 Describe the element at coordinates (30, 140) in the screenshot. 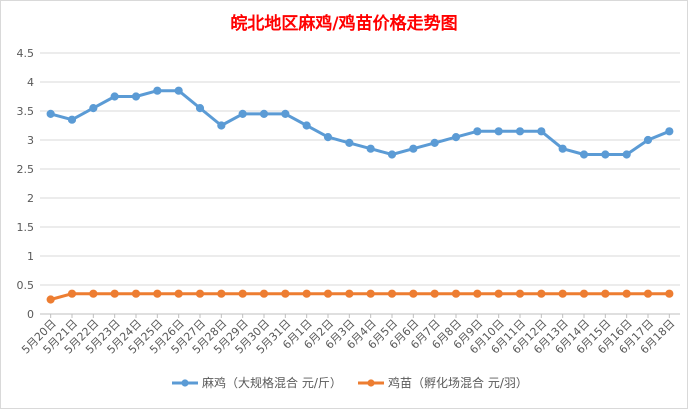

I see `y-tick-label: 3` at that location.